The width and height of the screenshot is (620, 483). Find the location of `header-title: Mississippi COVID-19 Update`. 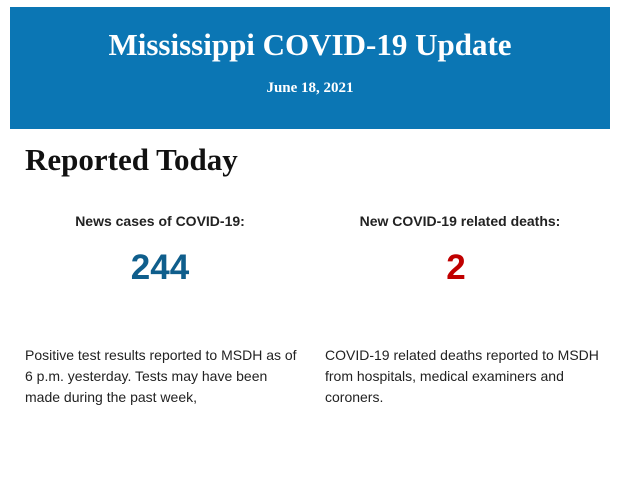

header-title: Mississippi COVID-19 Update is located at coordinates (310, 44).